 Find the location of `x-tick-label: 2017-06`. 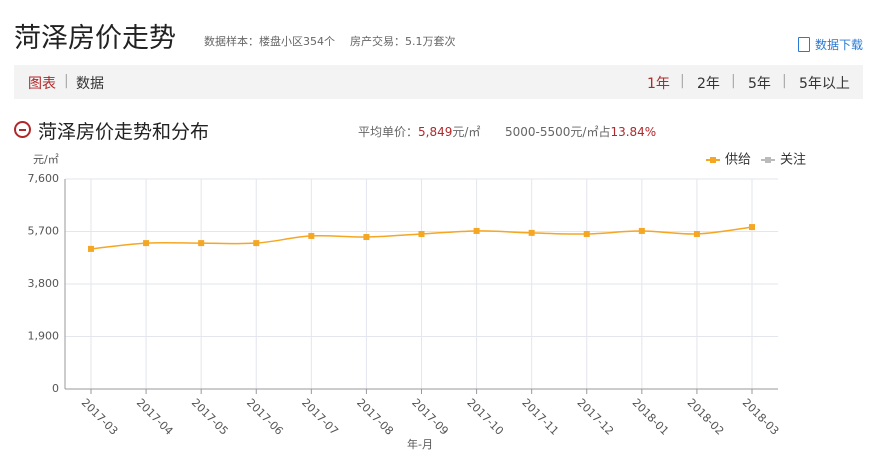

x-tick-label: 2017-06 is located at coordinates (265, 417).